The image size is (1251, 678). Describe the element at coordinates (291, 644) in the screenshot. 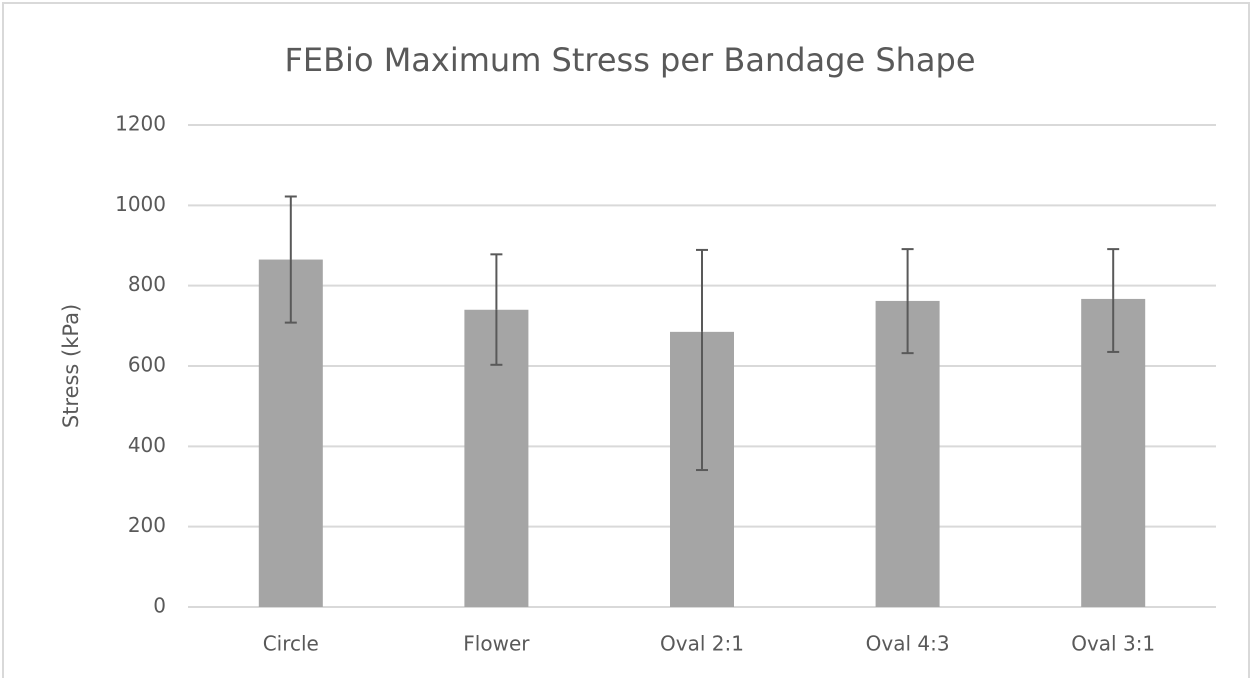

I see `x-tick-label: Circle` at that location.